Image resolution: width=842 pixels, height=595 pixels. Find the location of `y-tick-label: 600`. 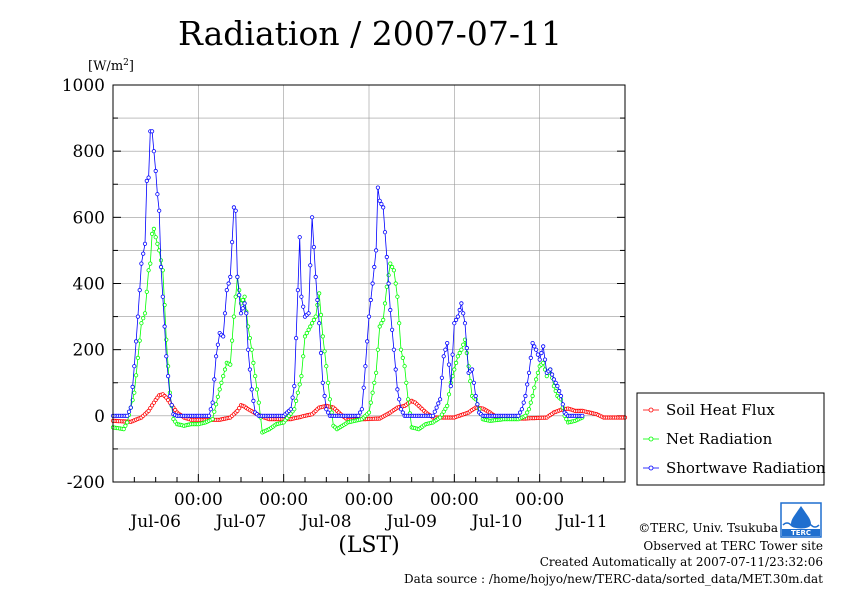

y-tick-label: 600 is located at coordinates (89, 218).